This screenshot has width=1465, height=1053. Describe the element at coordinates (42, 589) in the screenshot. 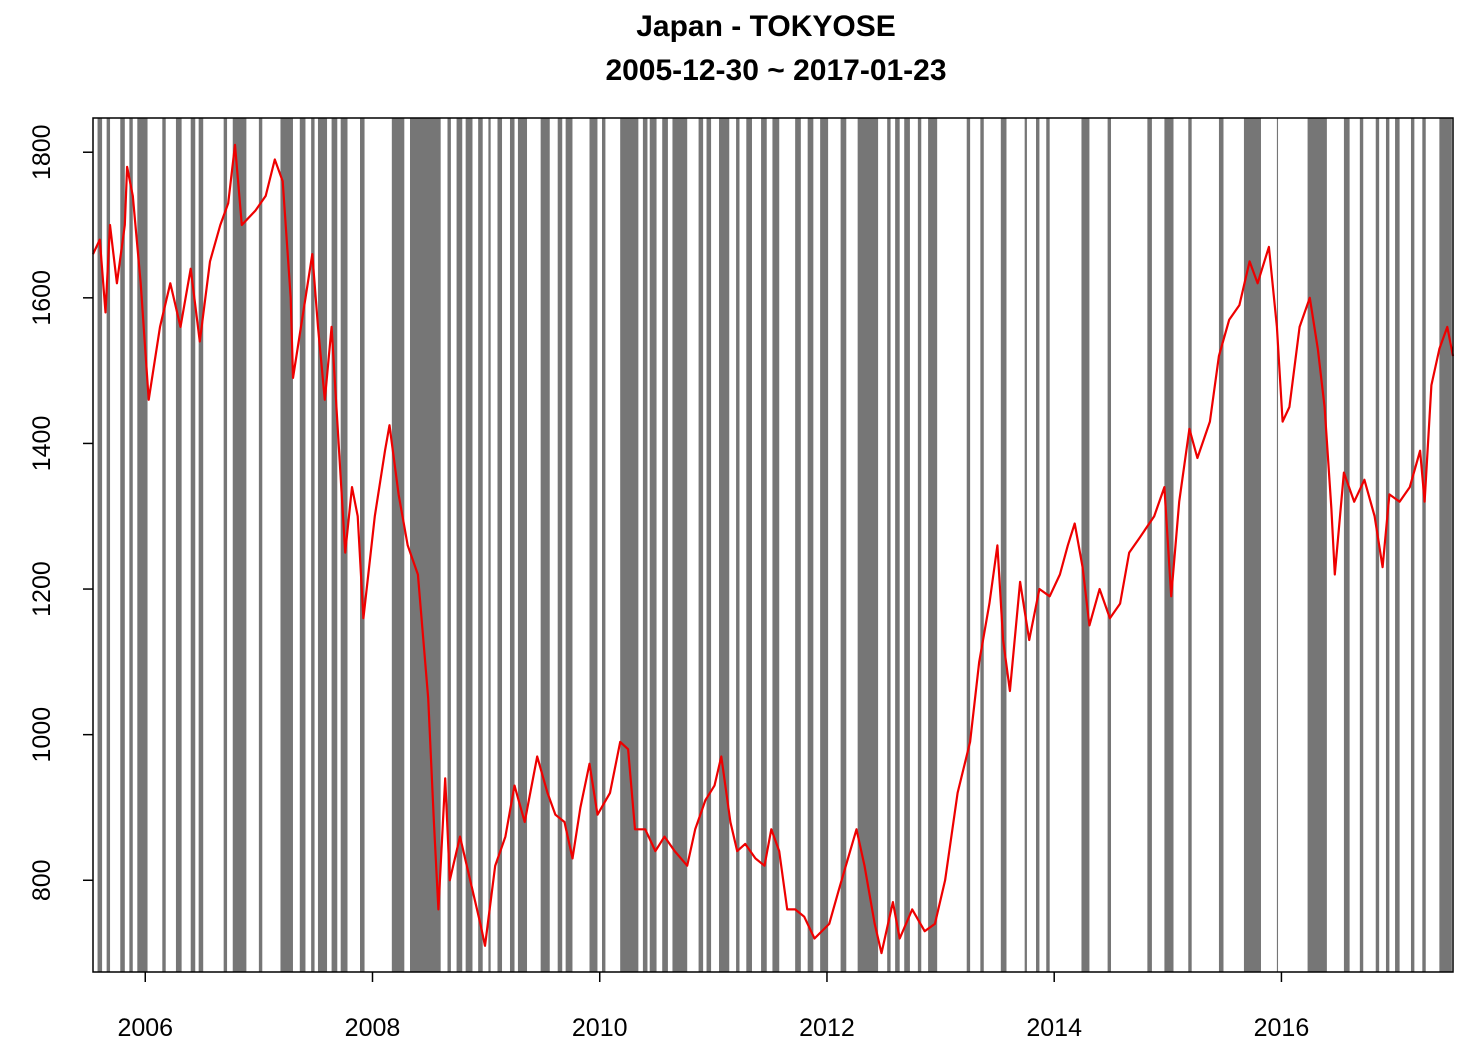

I see `y-tick-label: 1200` at that location.